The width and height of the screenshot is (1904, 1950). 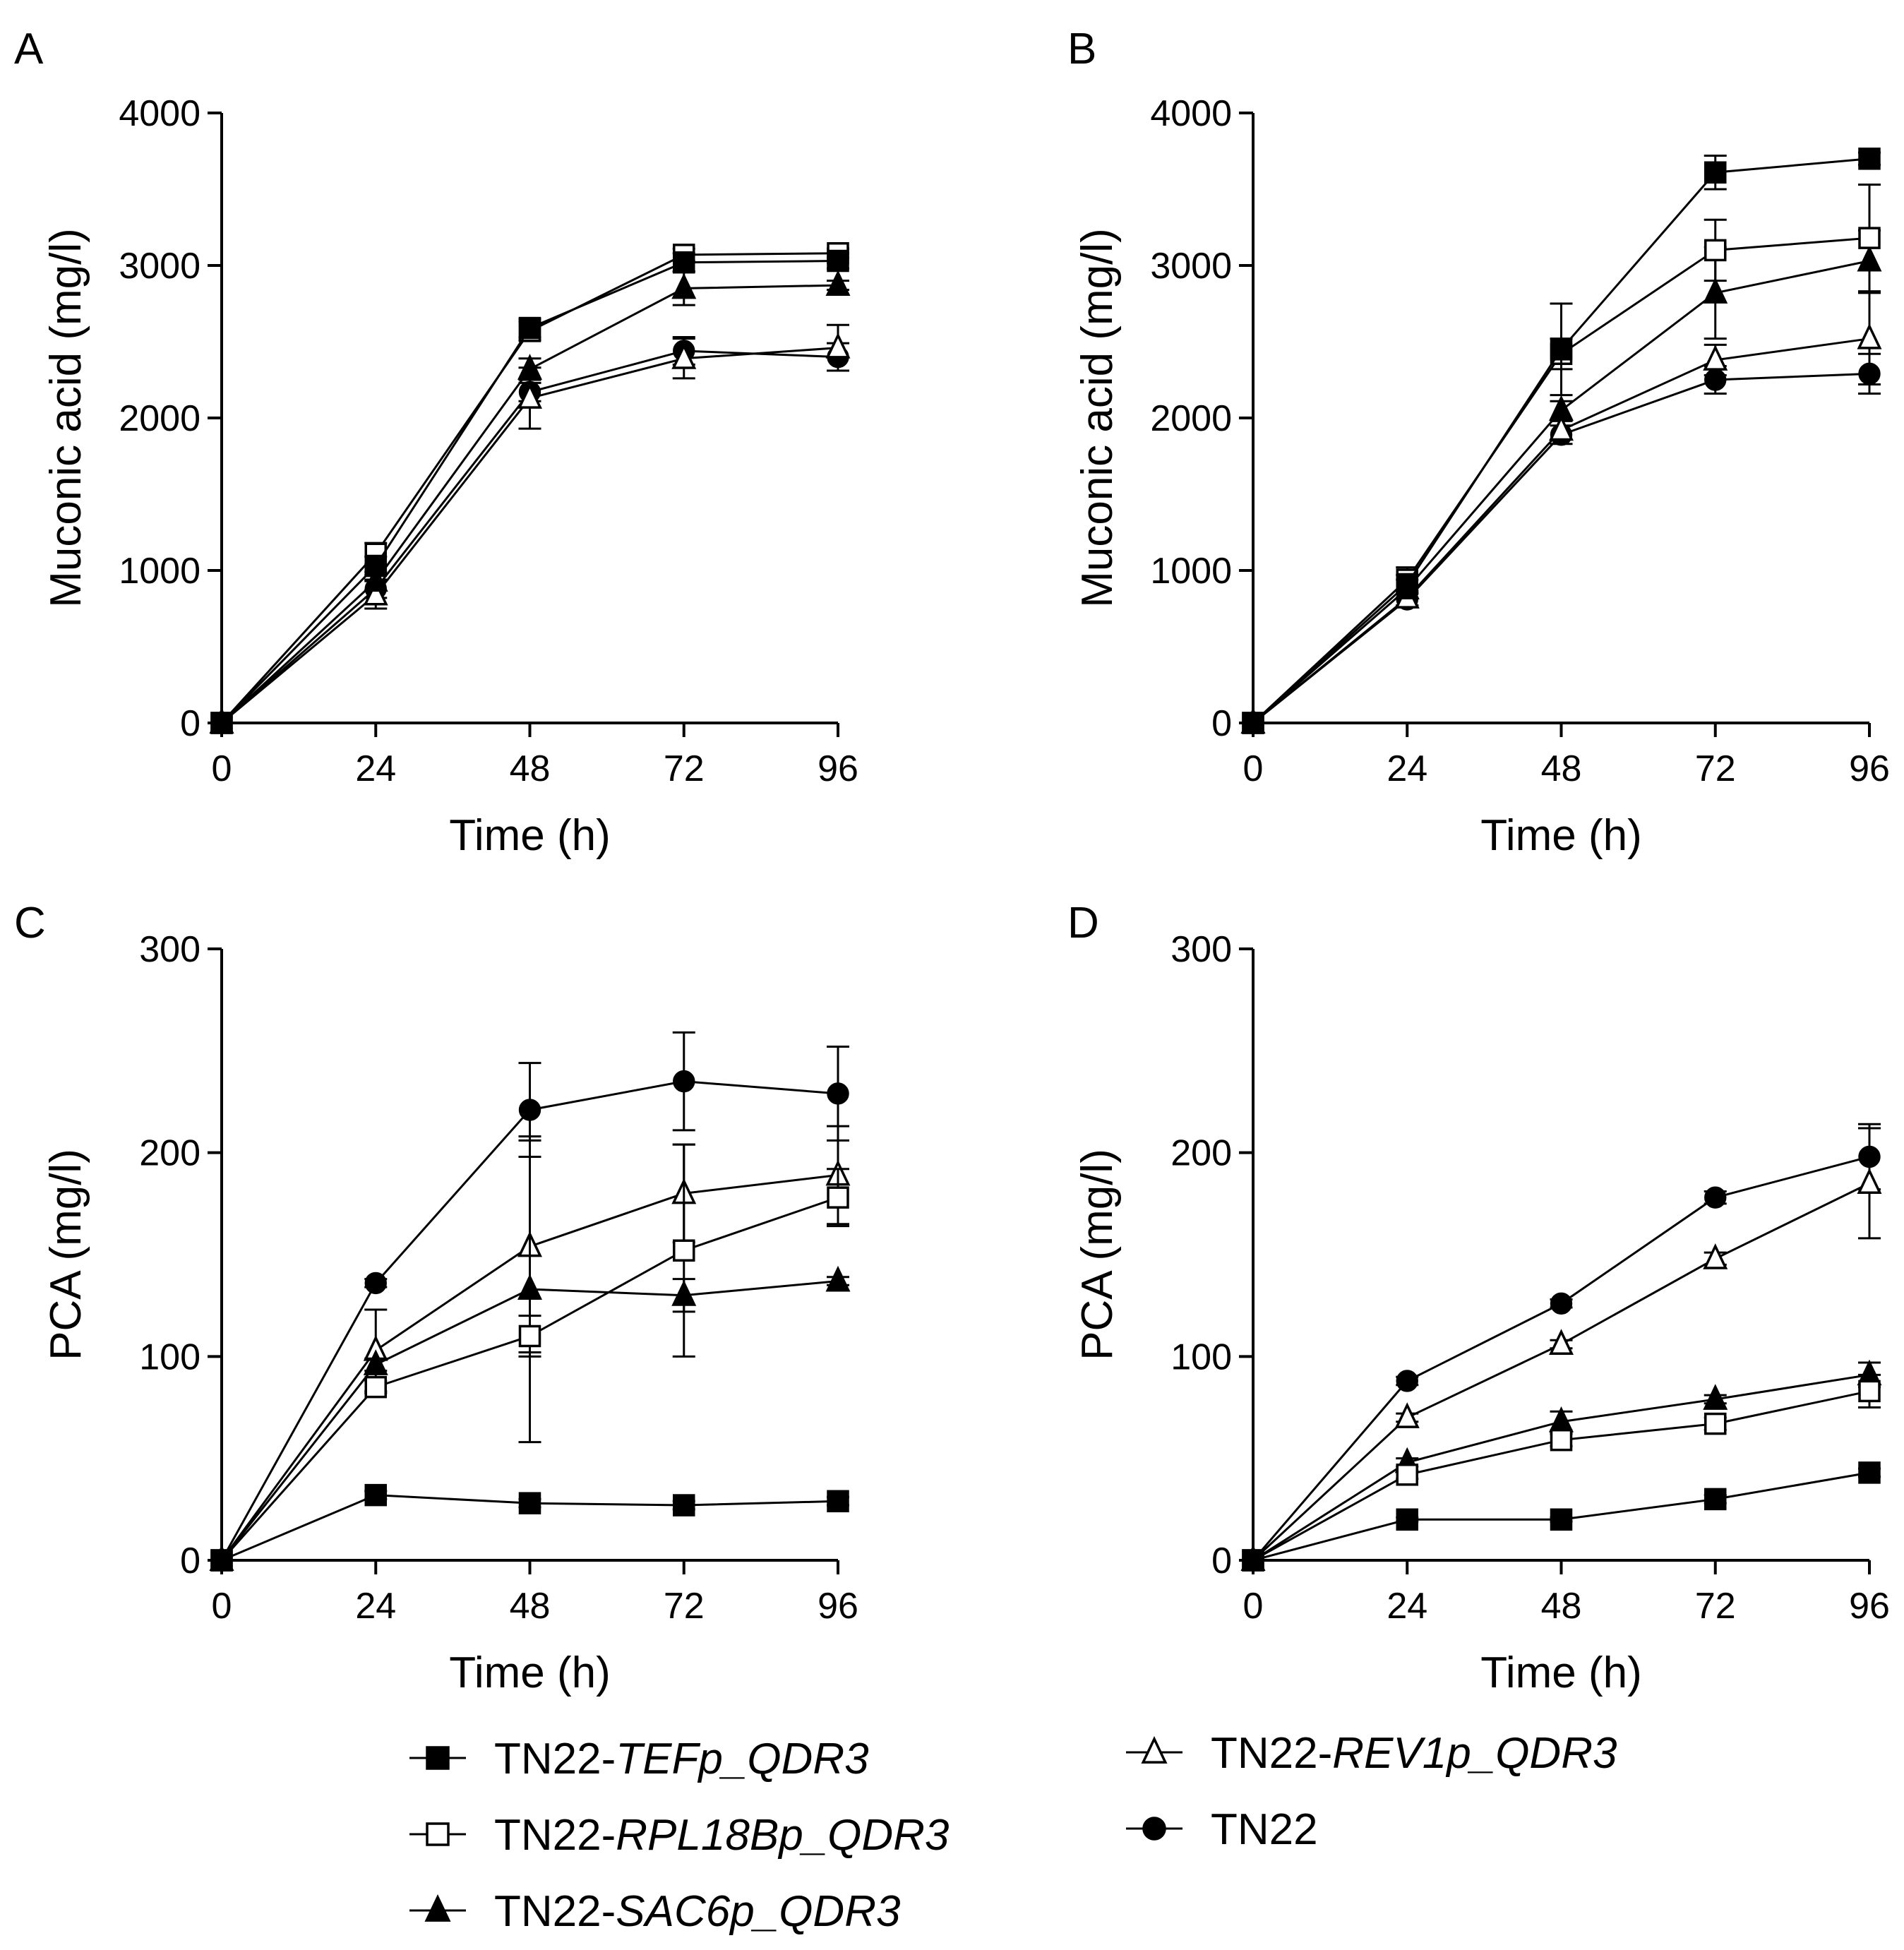 I want to click on legend-label-italic: REV1p_QDR3, so click(x=1474, y=1753).